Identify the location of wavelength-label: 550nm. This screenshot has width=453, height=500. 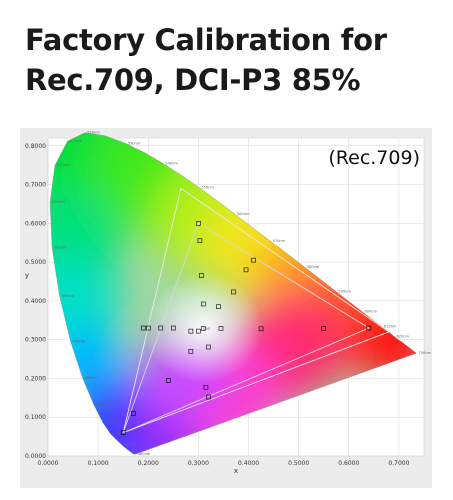
(207, 188).